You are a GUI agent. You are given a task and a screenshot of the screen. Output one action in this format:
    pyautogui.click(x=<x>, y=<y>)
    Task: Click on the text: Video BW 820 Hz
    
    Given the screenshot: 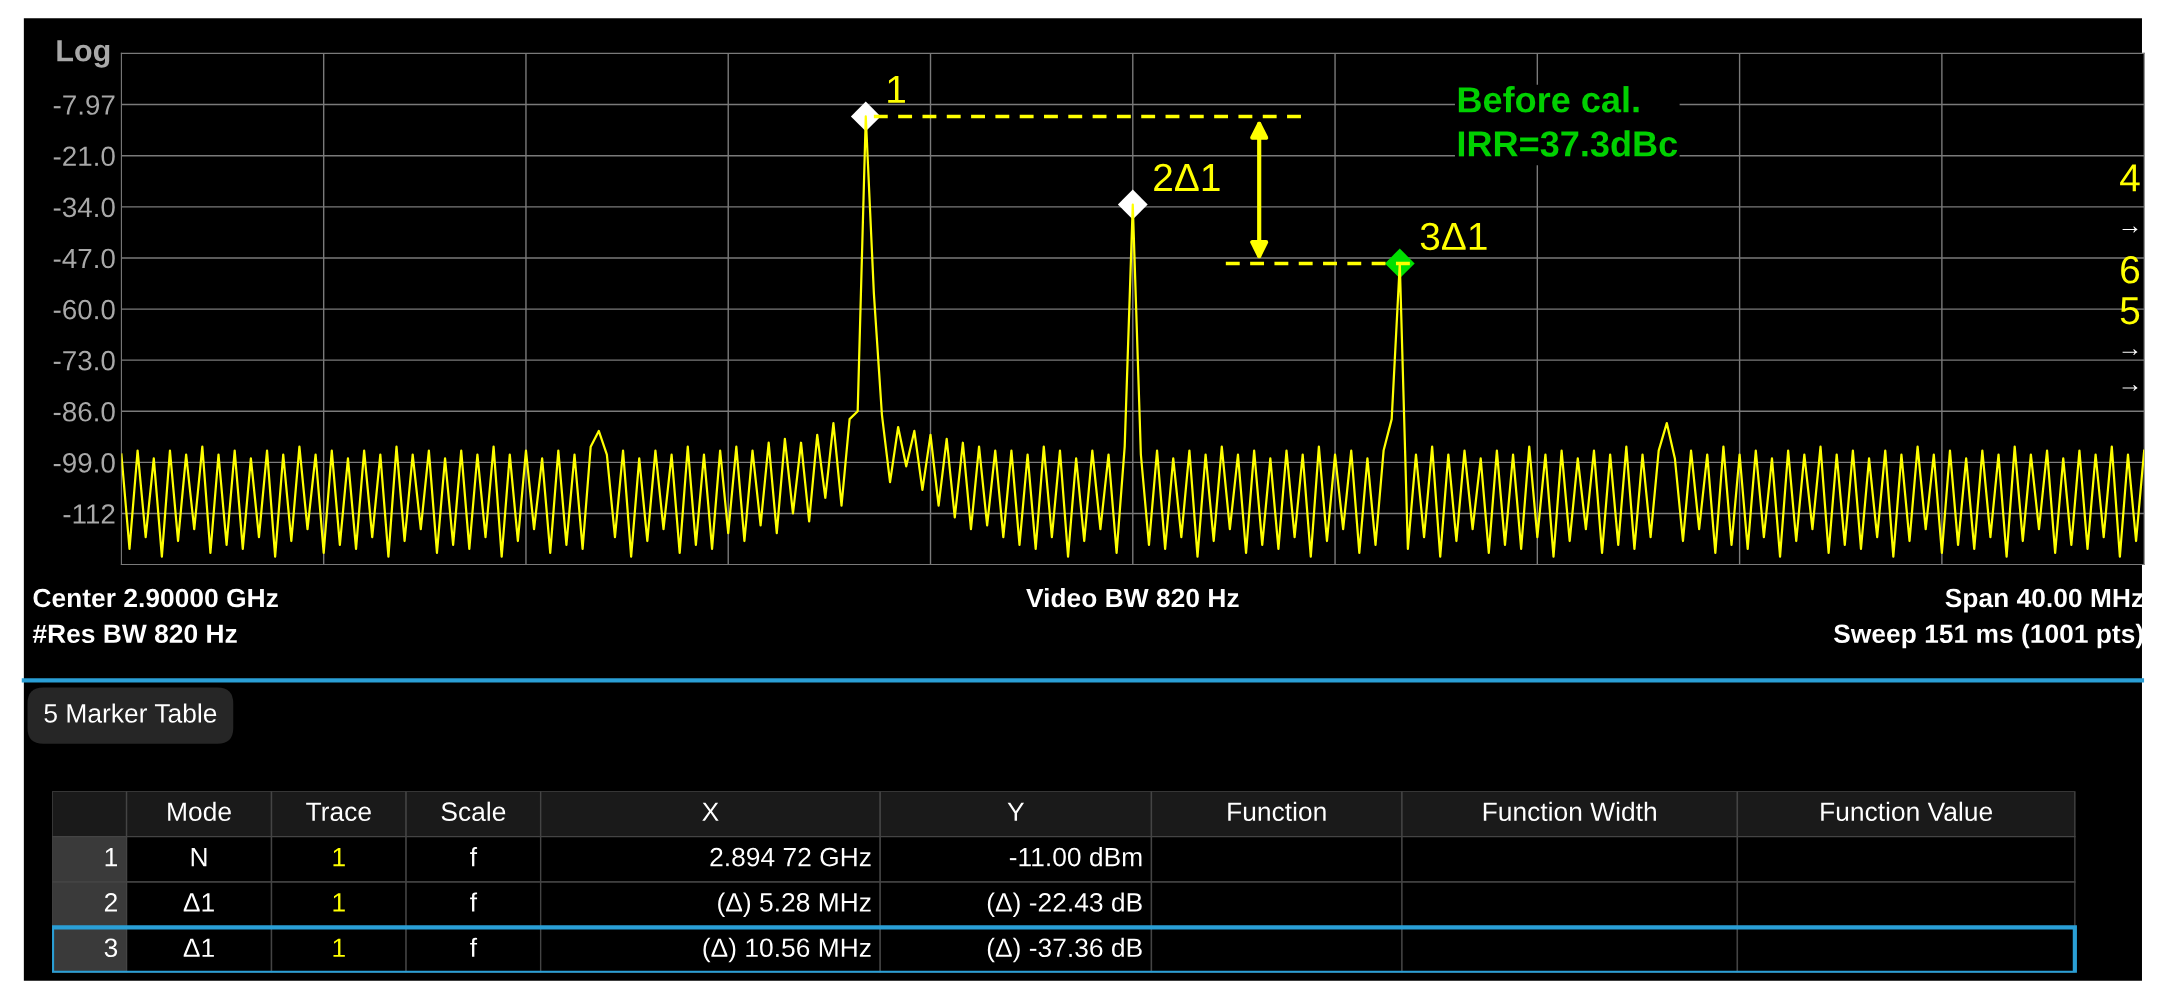 What is the action you would take?
    pyautogui.click(x=1132, y=597)
    